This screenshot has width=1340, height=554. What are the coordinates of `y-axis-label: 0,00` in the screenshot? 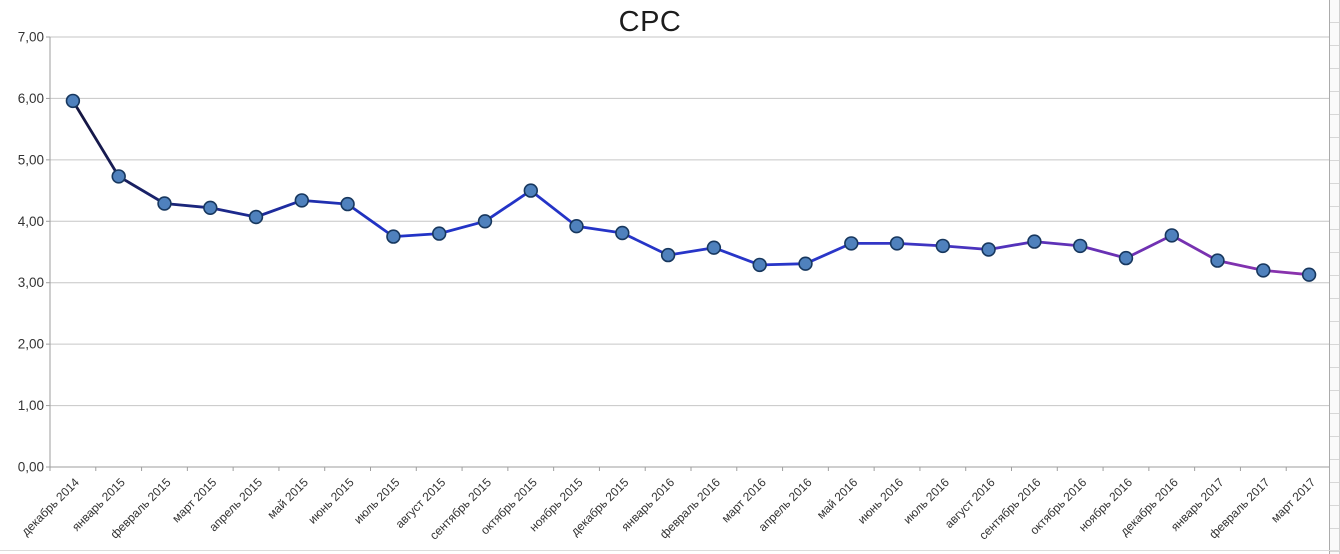 It's located at (31, 467).